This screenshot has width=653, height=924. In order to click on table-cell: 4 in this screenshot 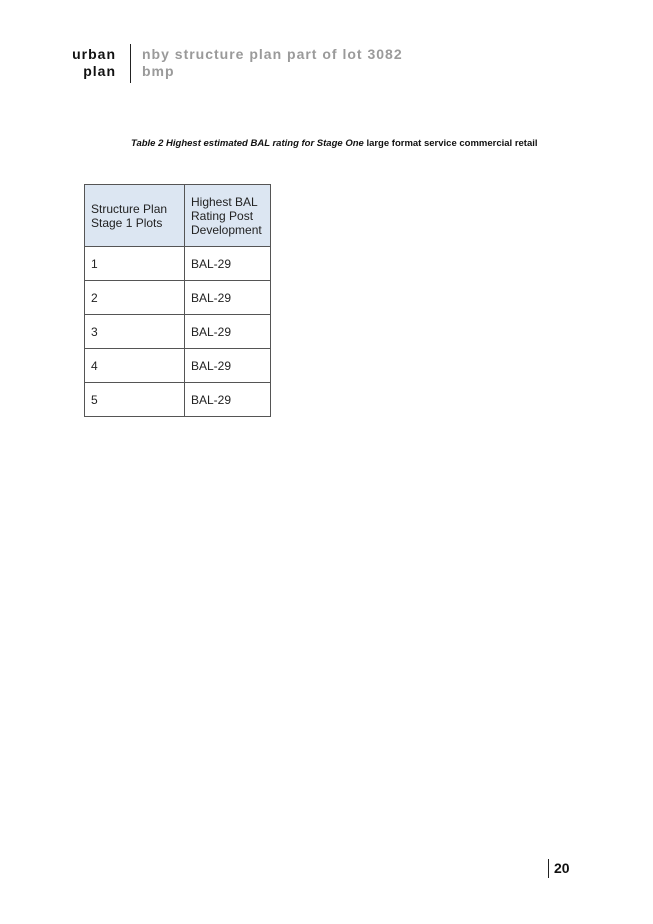, I will do `click(134, 365)`.